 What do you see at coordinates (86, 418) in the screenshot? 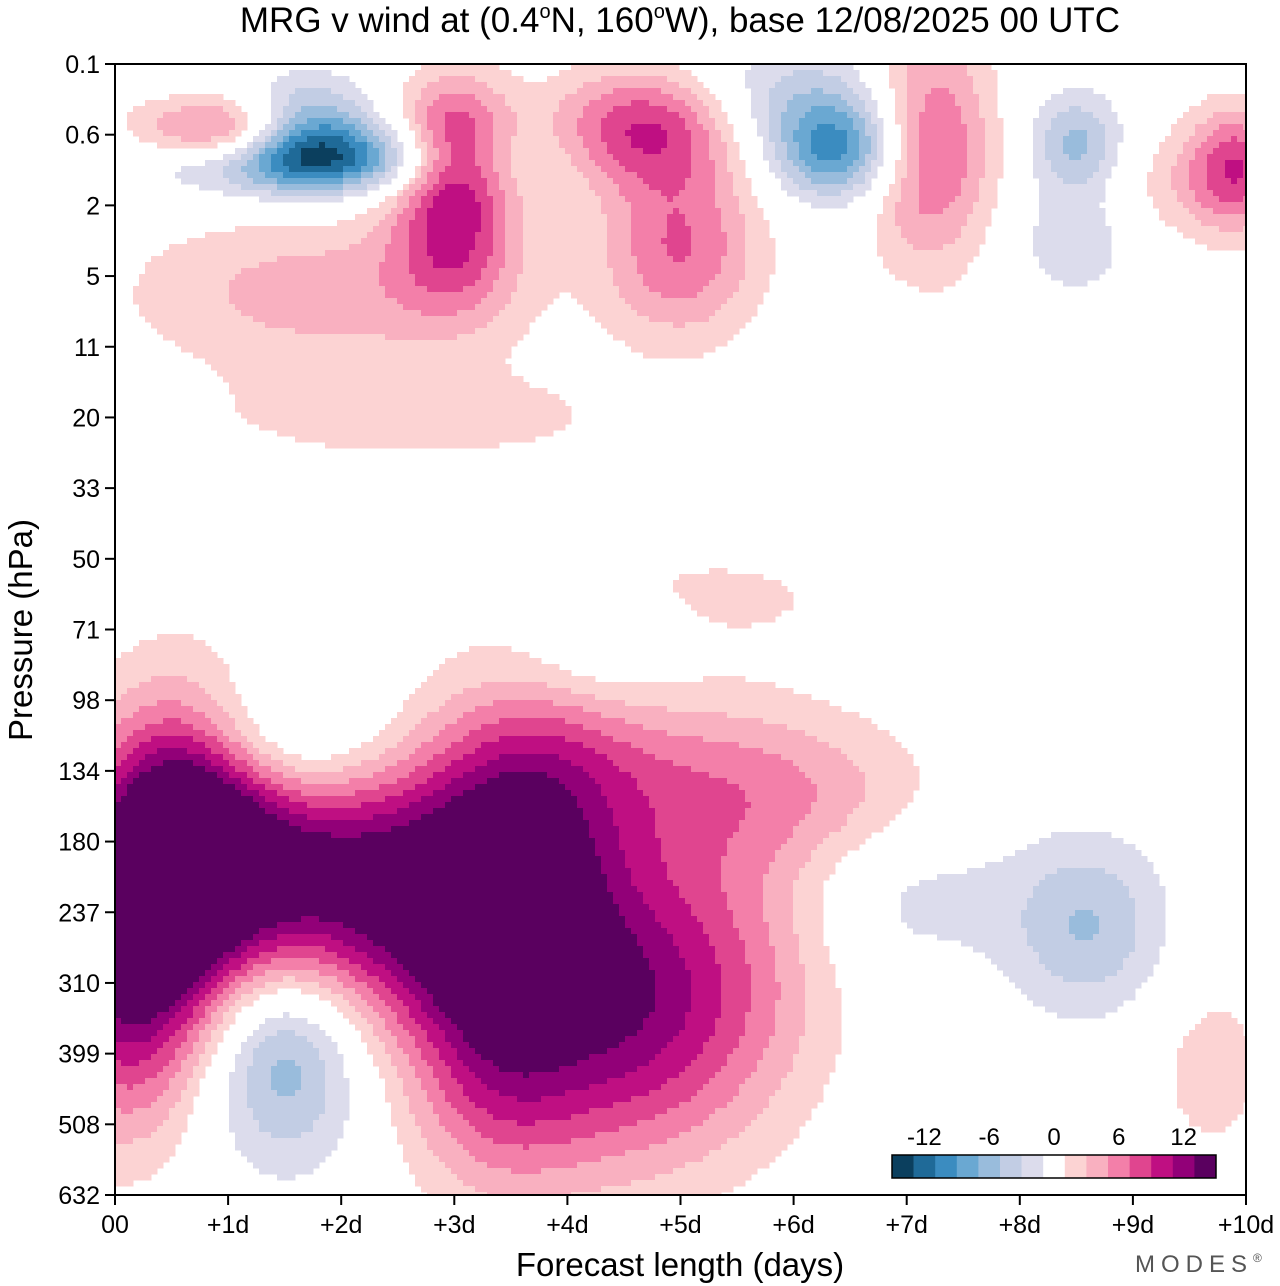
I see `y-tick-label: 20` at bounding box center [86, 418].